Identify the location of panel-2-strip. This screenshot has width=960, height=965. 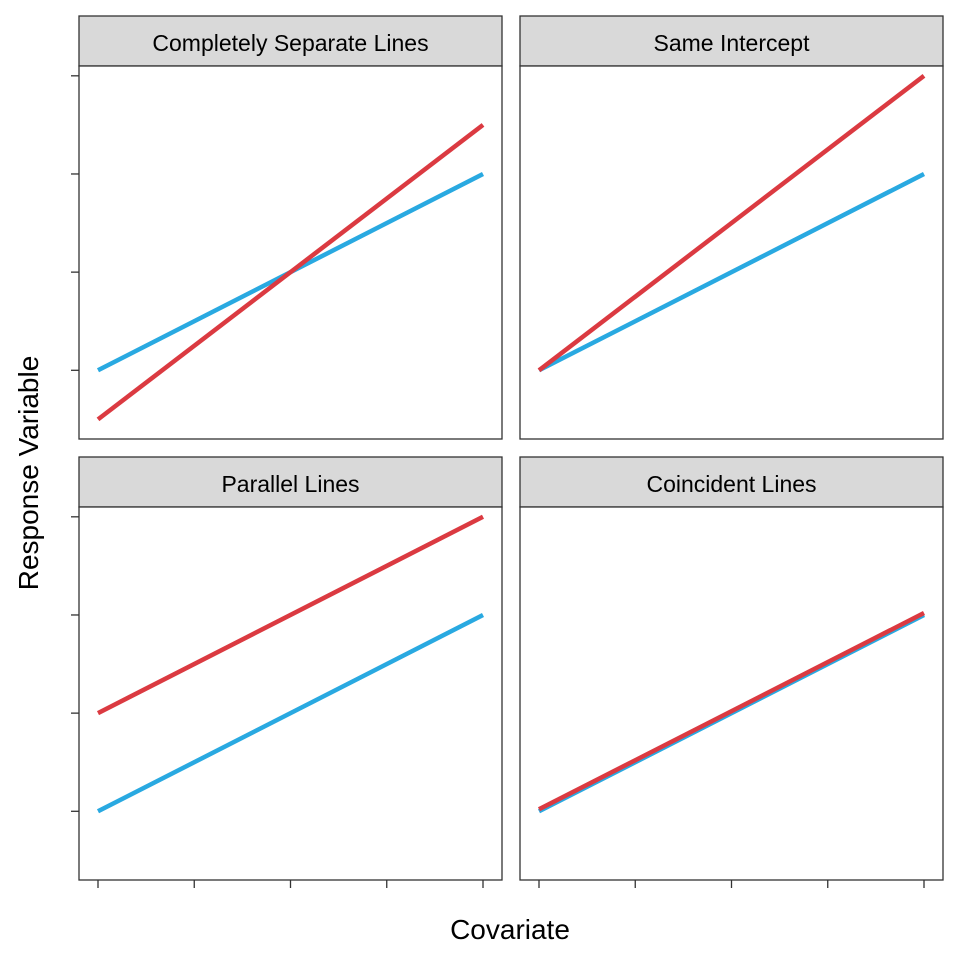
(731, 41).